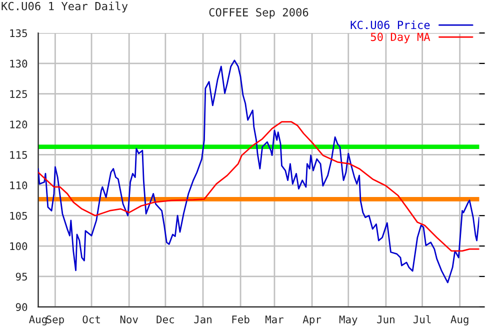 Image resolution: width=490 pixels, height=330 pixels. Describe the element at coordinates (55, 320) in the screenshot. I see `x-tick-label: Sep` at that location.